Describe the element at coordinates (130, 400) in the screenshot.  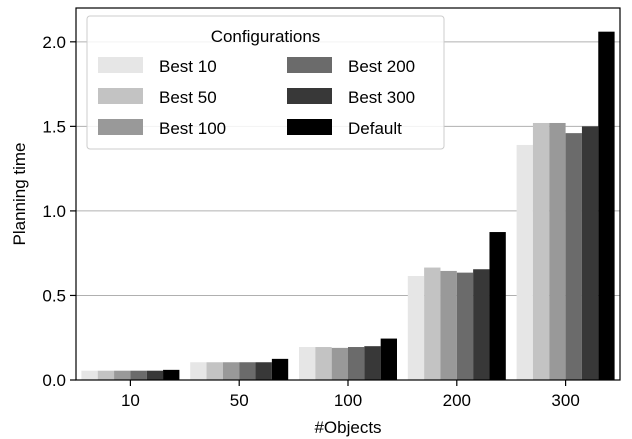
I see `x-tick-label: 10` at that location.